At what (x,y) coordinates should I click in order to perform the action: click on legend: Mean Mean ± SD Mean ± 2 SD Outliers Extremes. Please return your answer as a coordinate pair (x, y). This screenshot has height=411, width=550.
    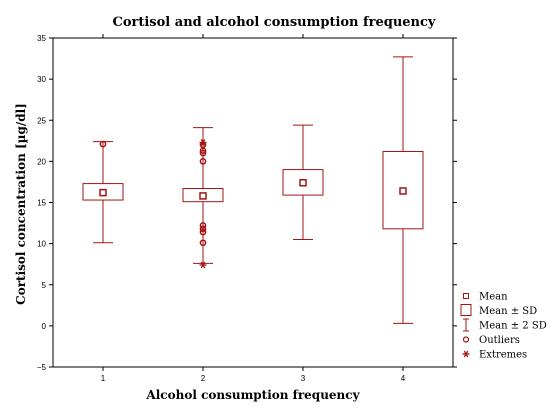
    Looking at the image, I should click on (503, 326).